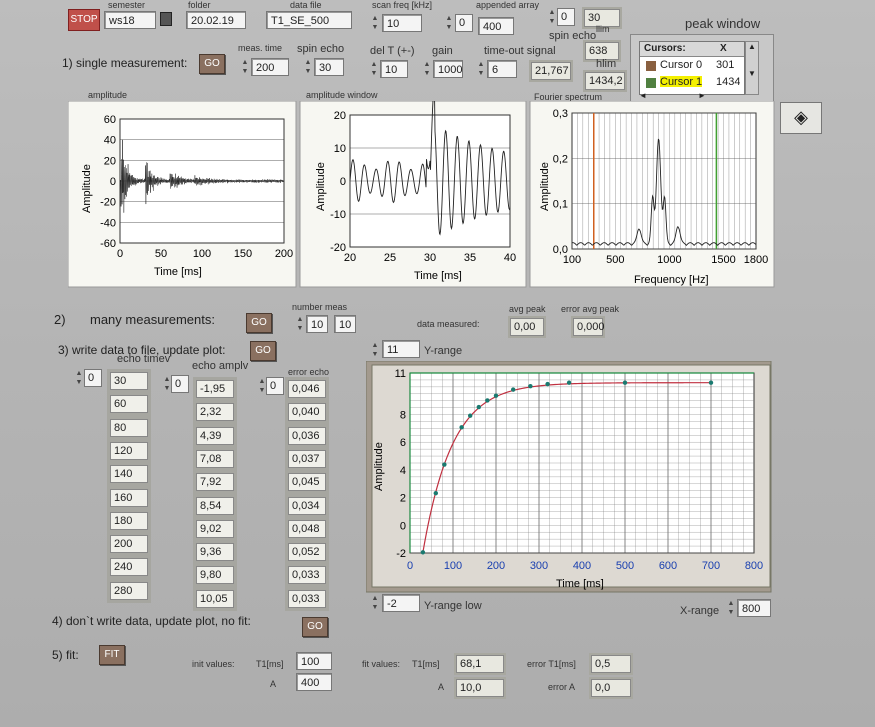  I want to click on fit-button: FIT, so click(112, 655).